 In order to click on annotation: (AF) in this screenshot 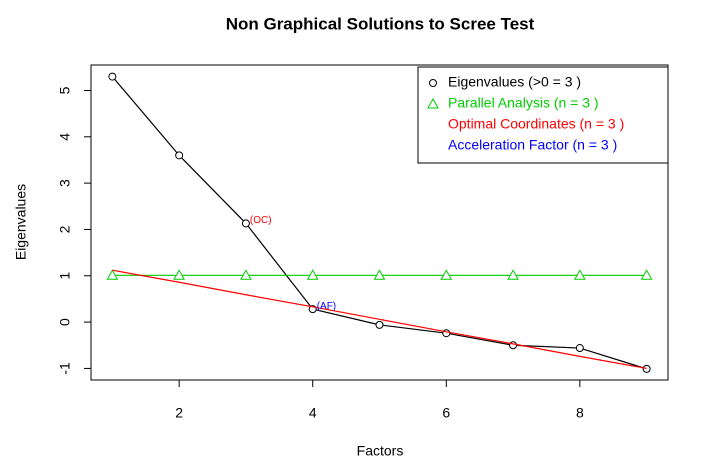, I will do `click(326, 306)`.